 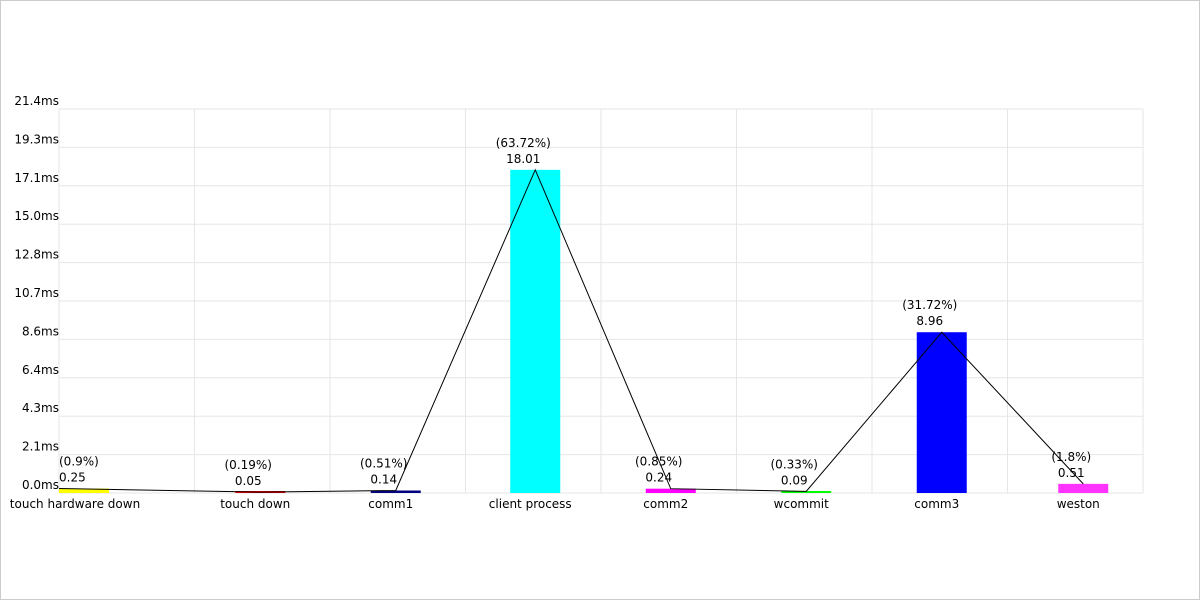 I want to click on category-label: weston, so click(x=1078, y=504).